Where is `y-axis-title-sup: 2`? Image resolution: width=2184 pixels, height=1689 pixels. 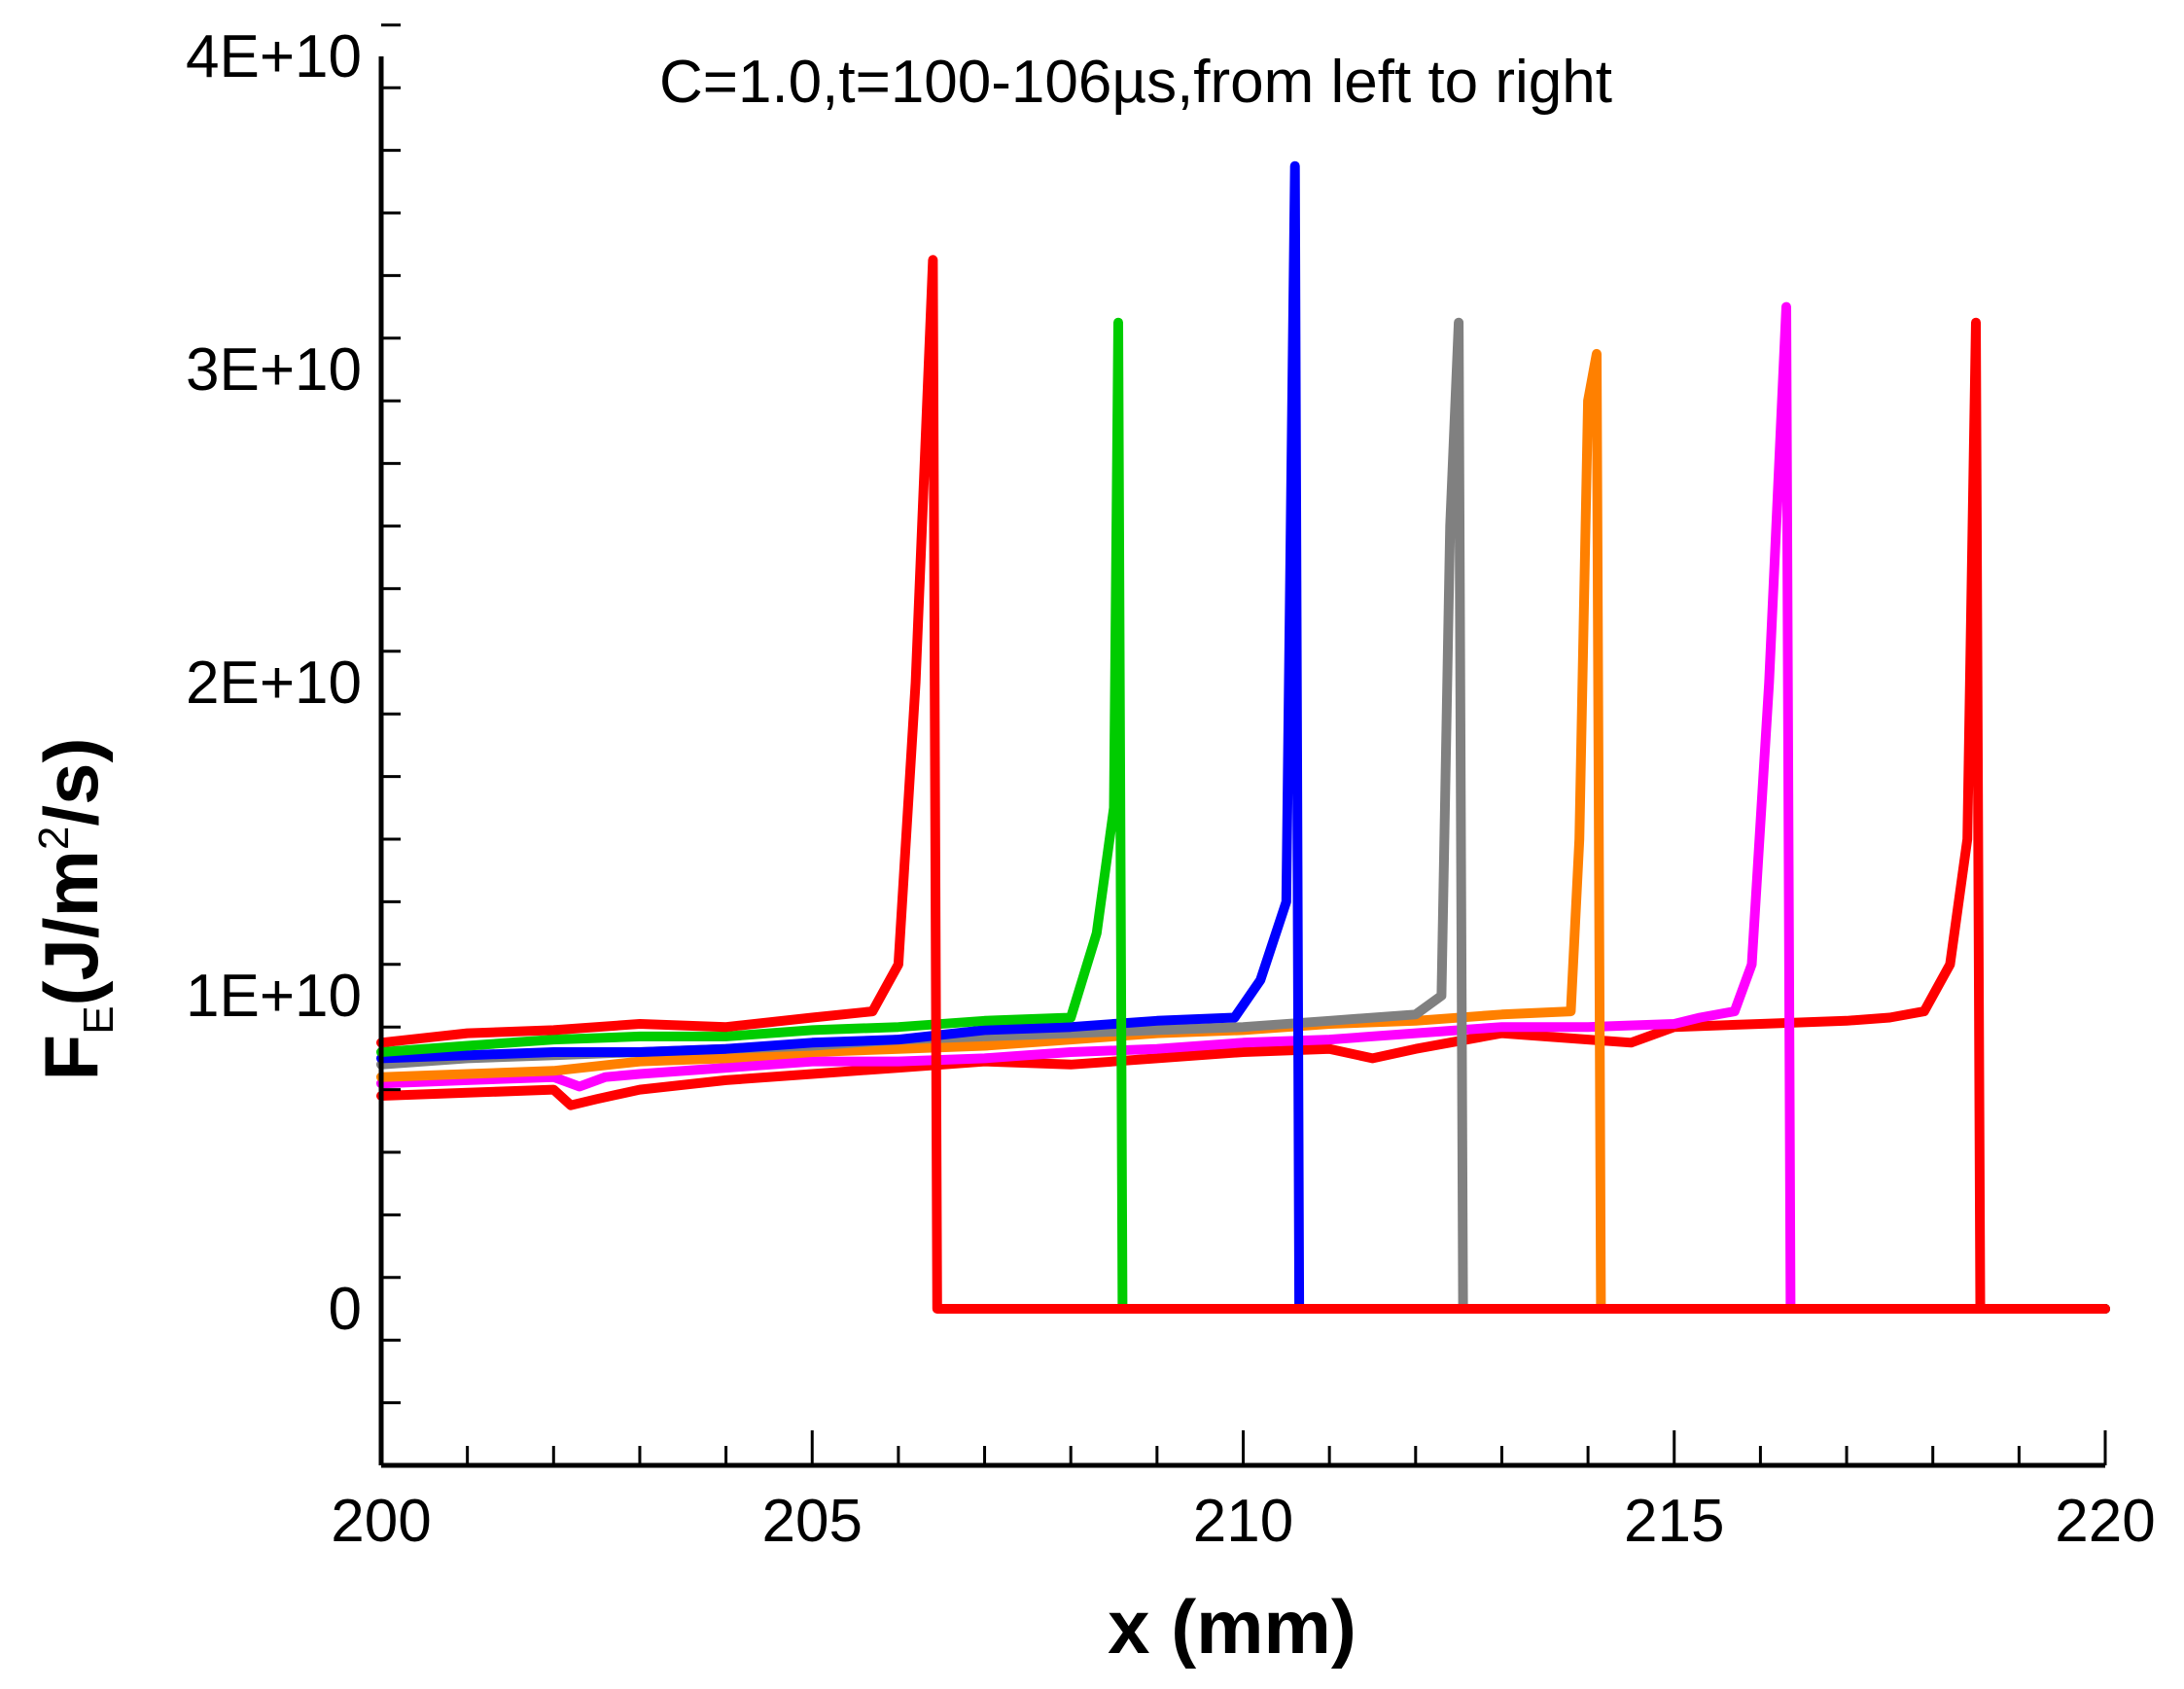 y-axis-title-sup: 2 is located at coordinates (54, 839).